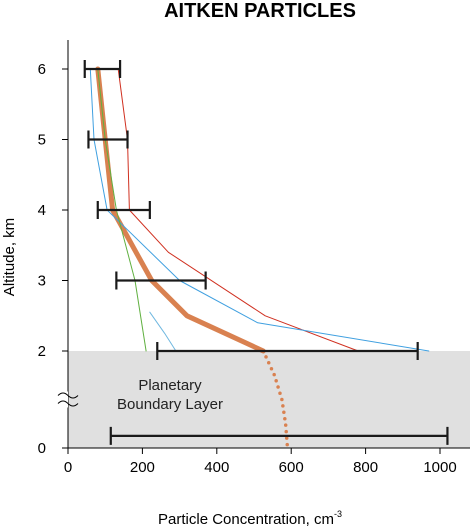 This screenshot has height=528, width=471. Describe the element at coordinates (439, 467) in the screenshot. I see `x-tick-label-5: 1000` at that location.